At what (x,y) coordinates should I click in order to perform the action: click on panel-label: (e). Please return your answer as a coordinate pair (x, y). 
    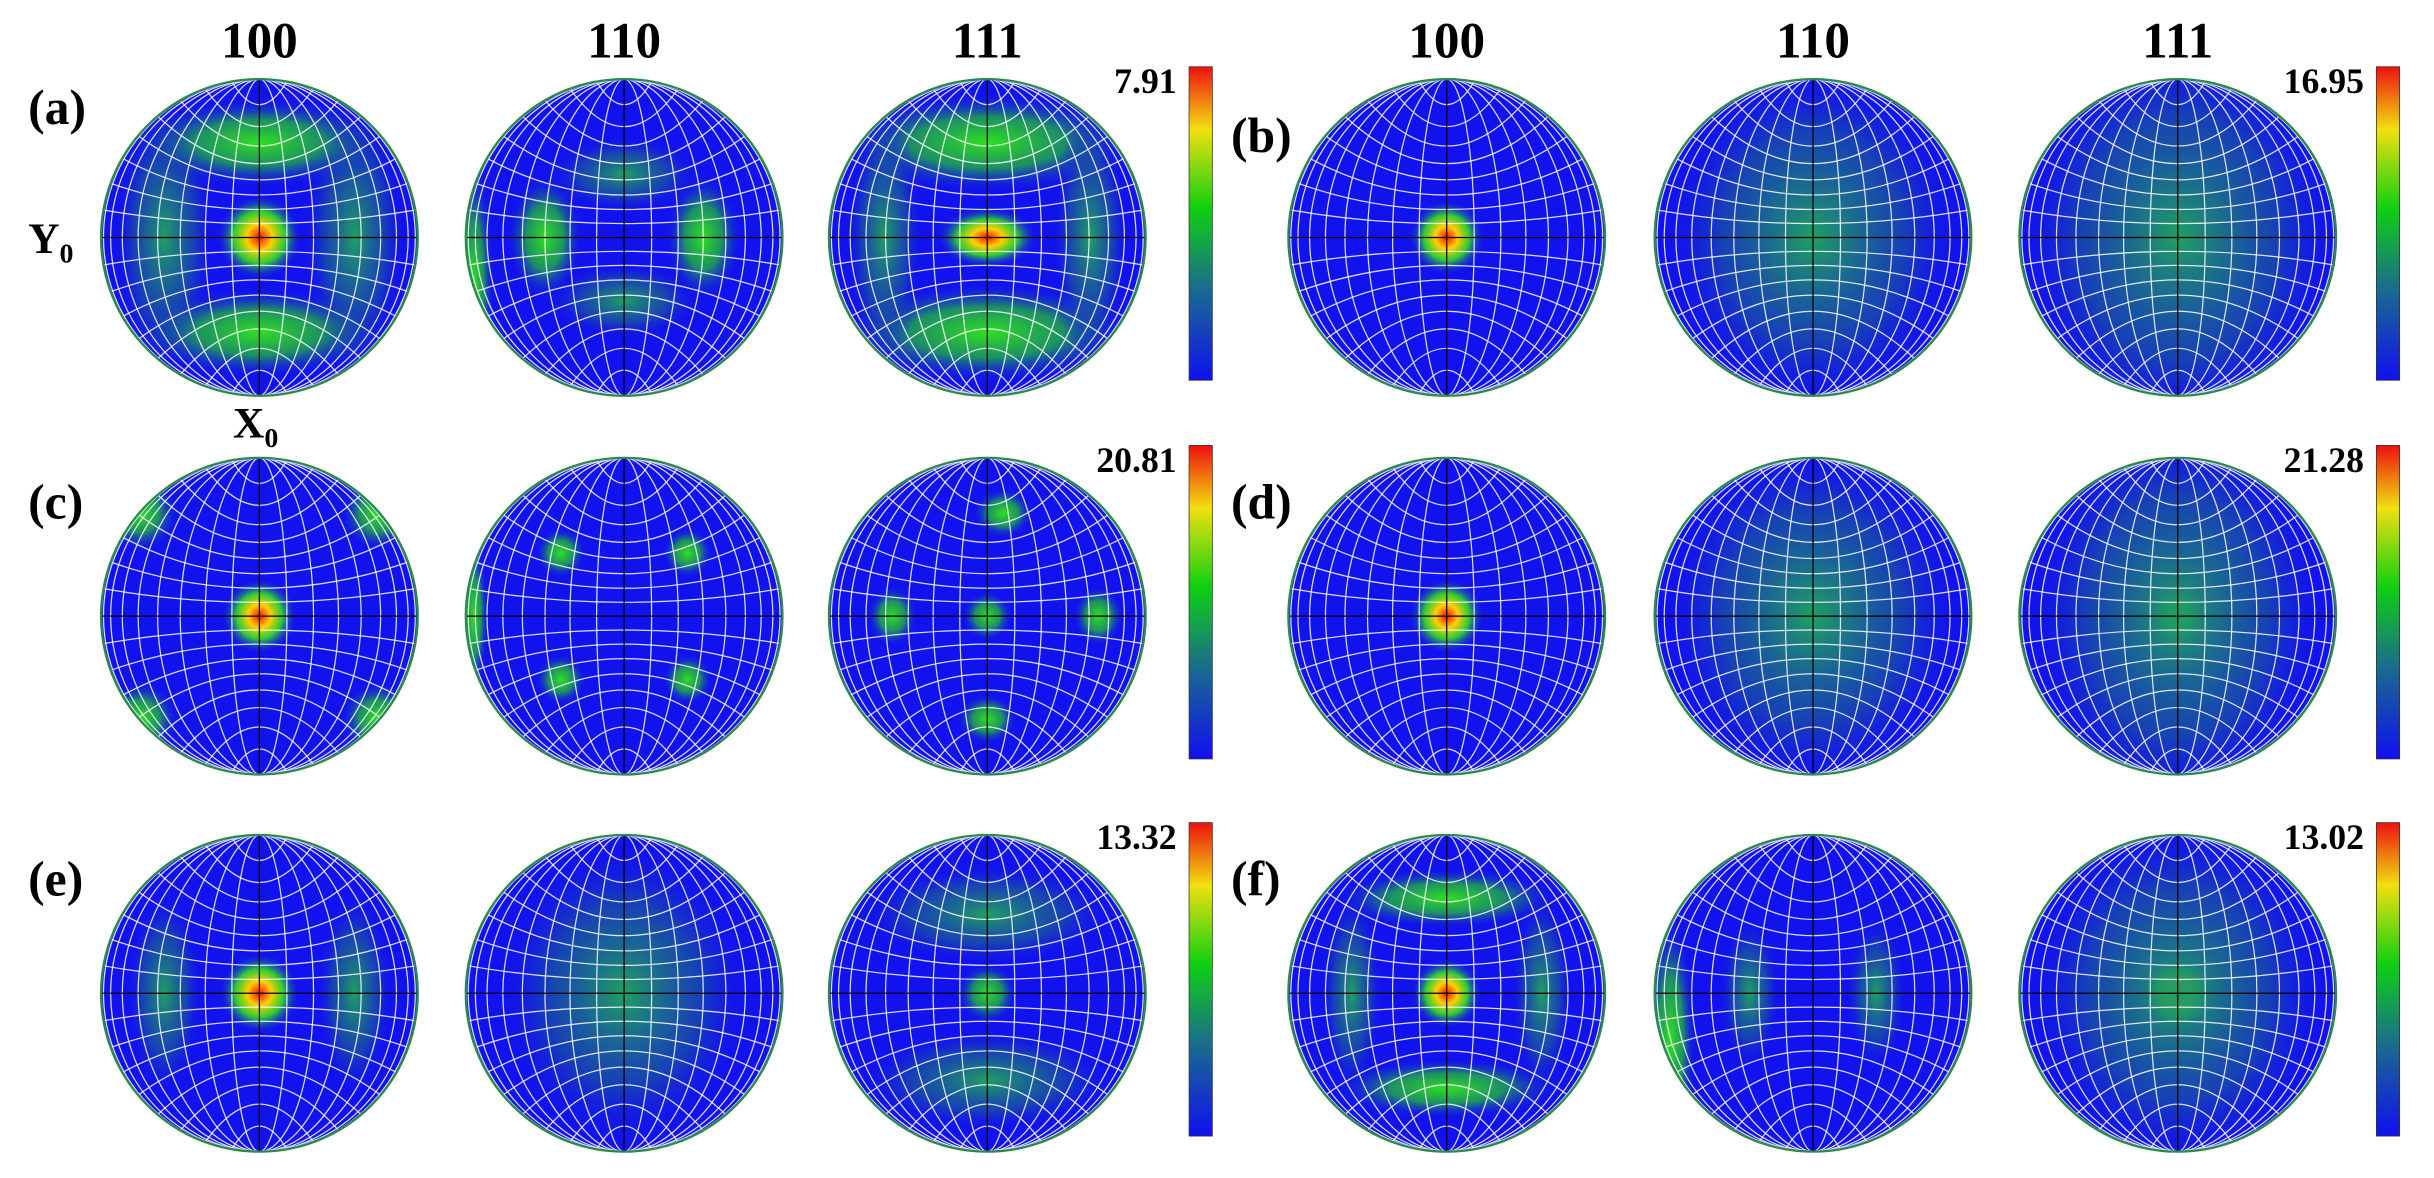
    Looking at the image, I should click on (55, 879).